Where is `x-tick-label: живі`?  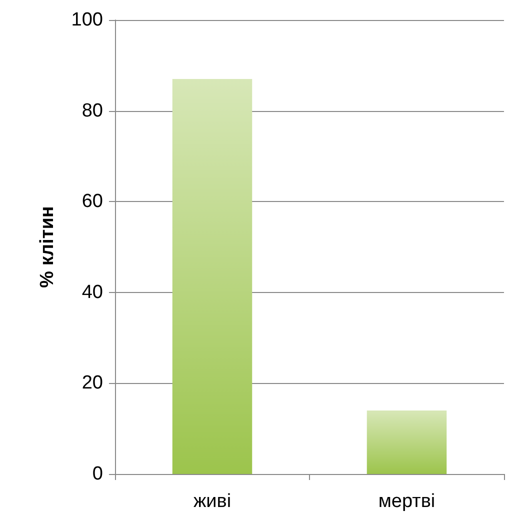
x-tick-label: живі is located at coordinates (212, 501).